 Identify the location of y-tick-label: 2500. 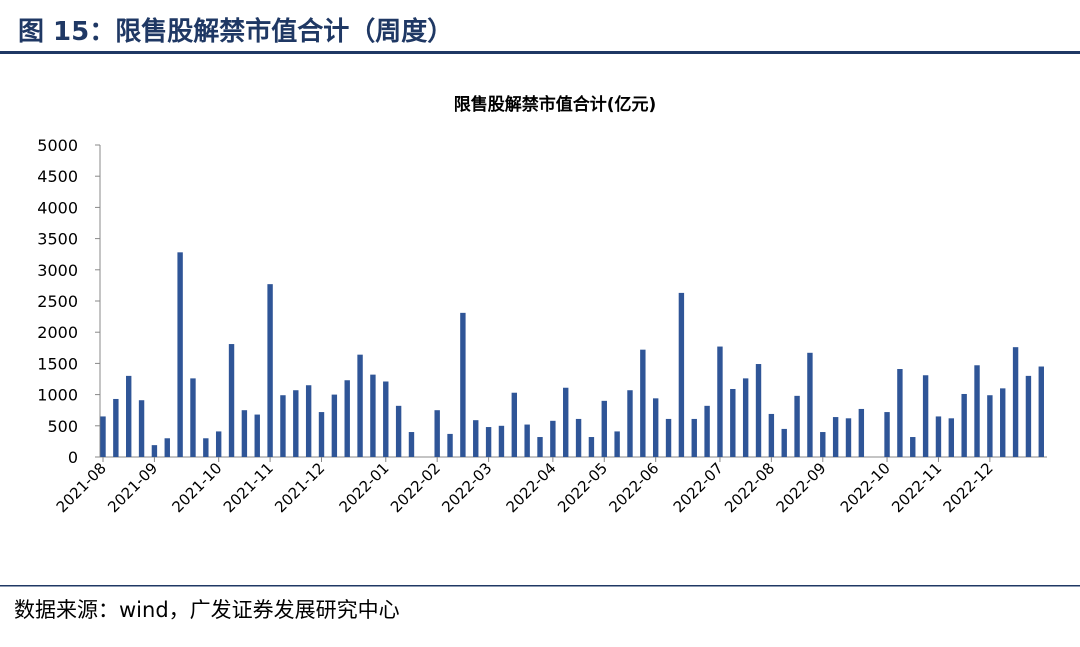
(57, 301).